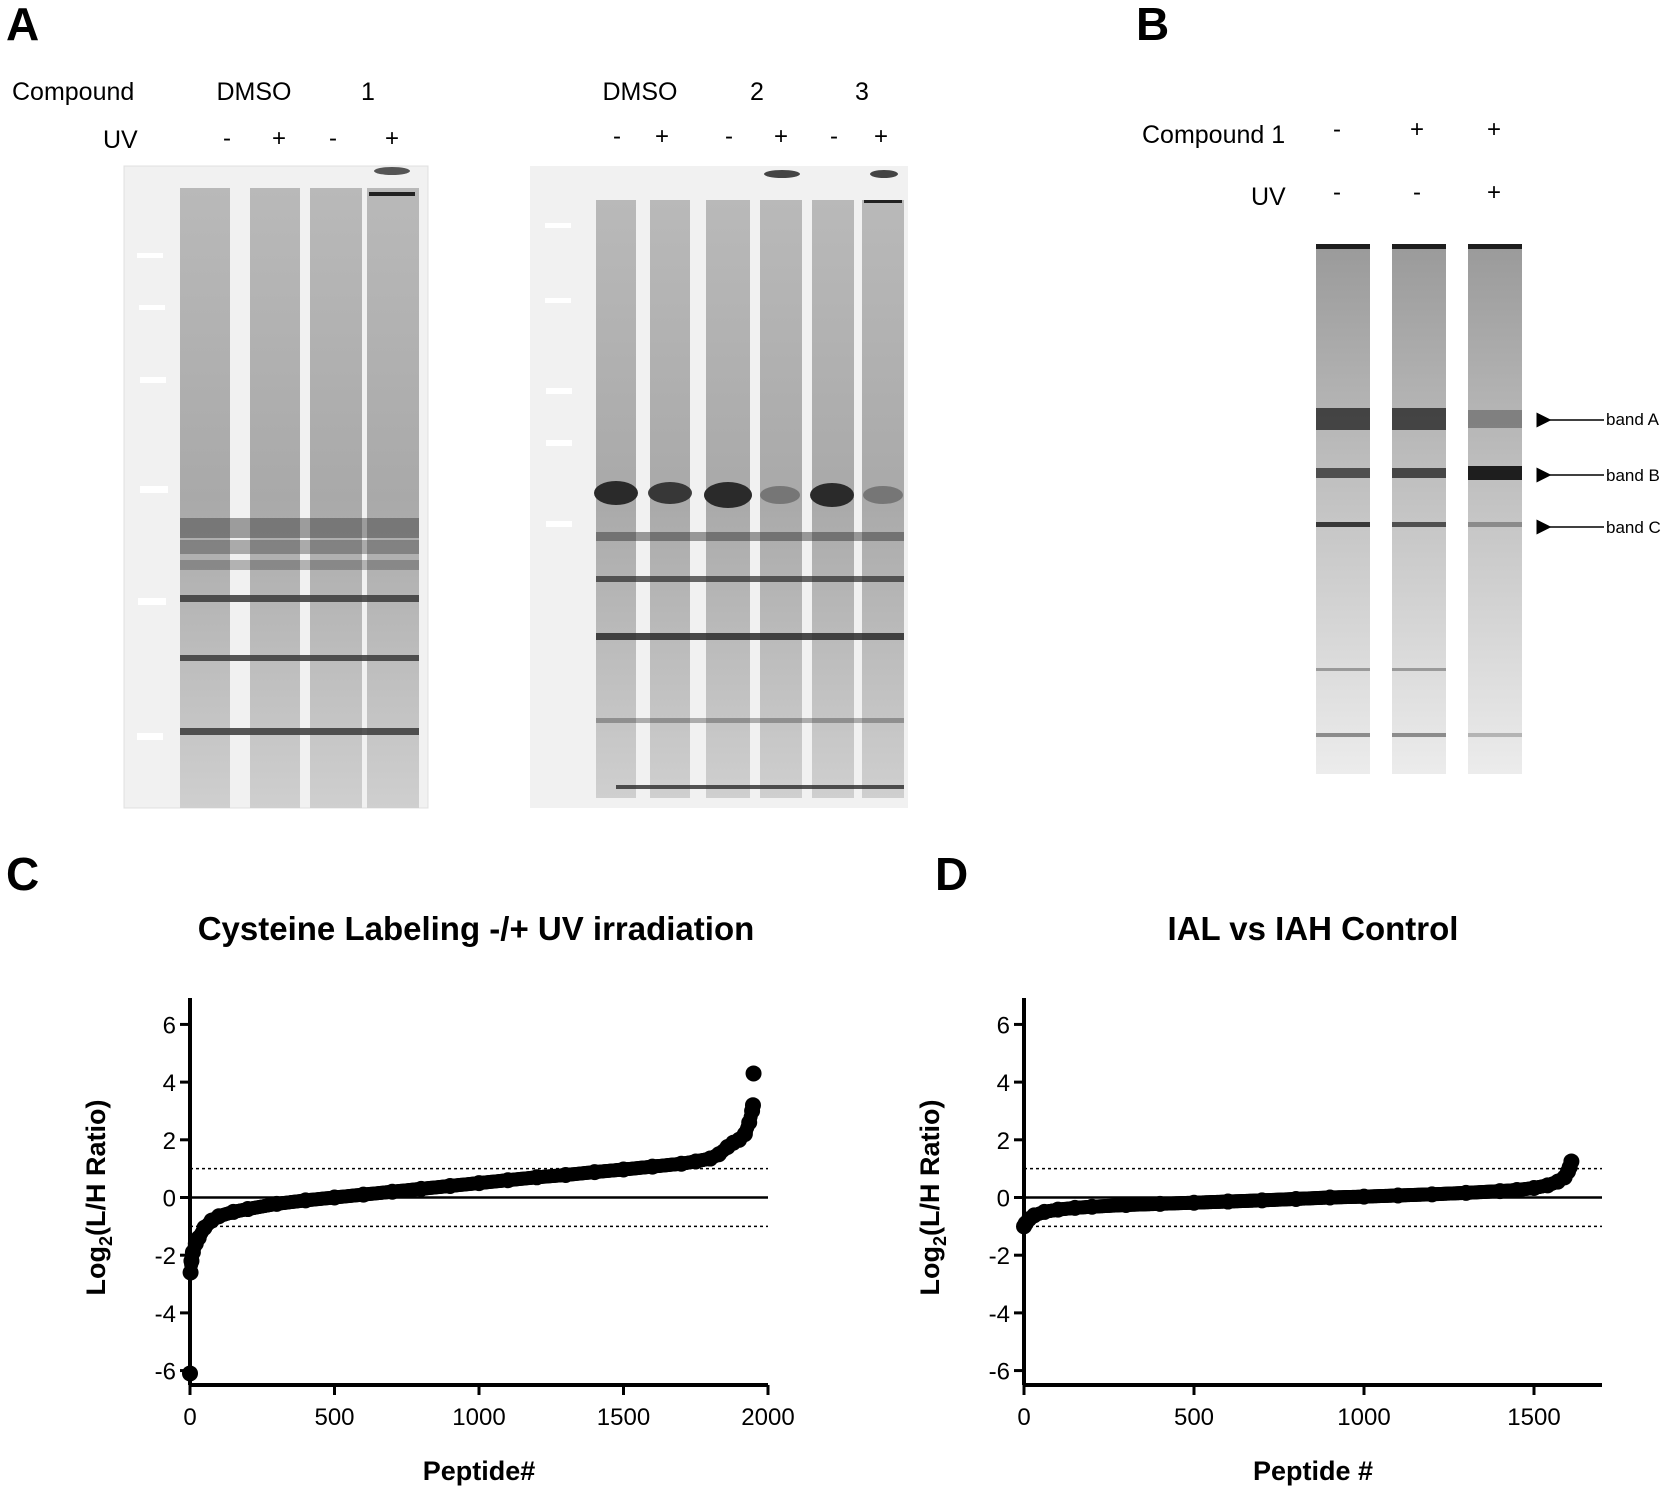 Image resolution: width=1667 pixels, height=1505 pixels. What do you see at coordinates (640, 92) in the screenshot?
I see `gel2-label-dmso: DMSO` at bounding box center [640, 92].